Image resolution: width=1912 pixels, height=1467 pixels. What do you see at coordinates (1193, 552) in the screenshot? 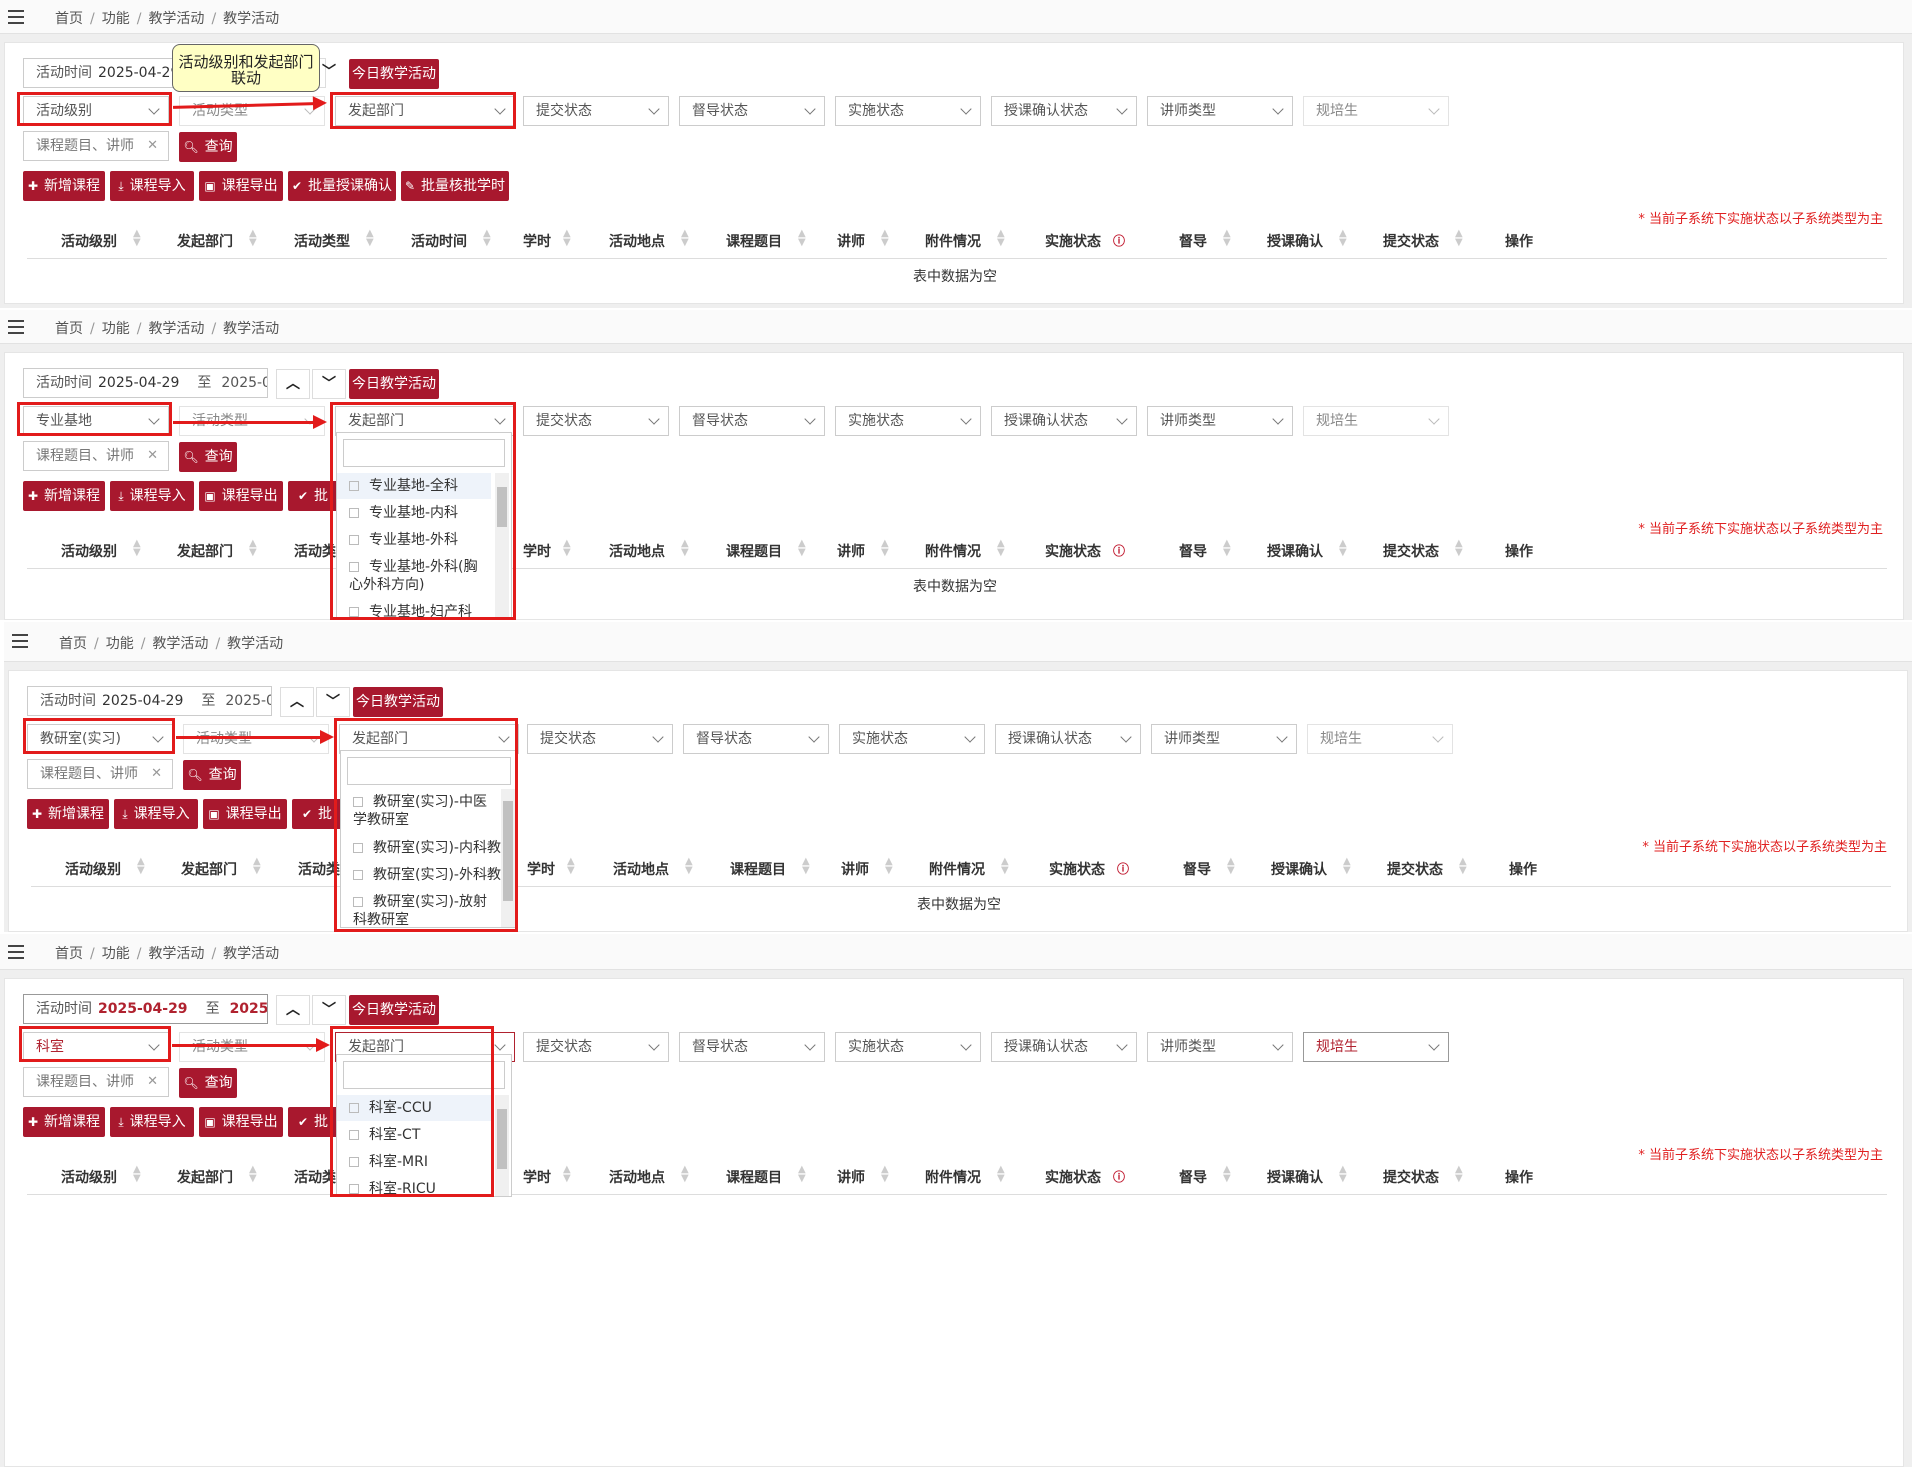
I see `col-supervise: 督导` at bounding box center [1193, 552].